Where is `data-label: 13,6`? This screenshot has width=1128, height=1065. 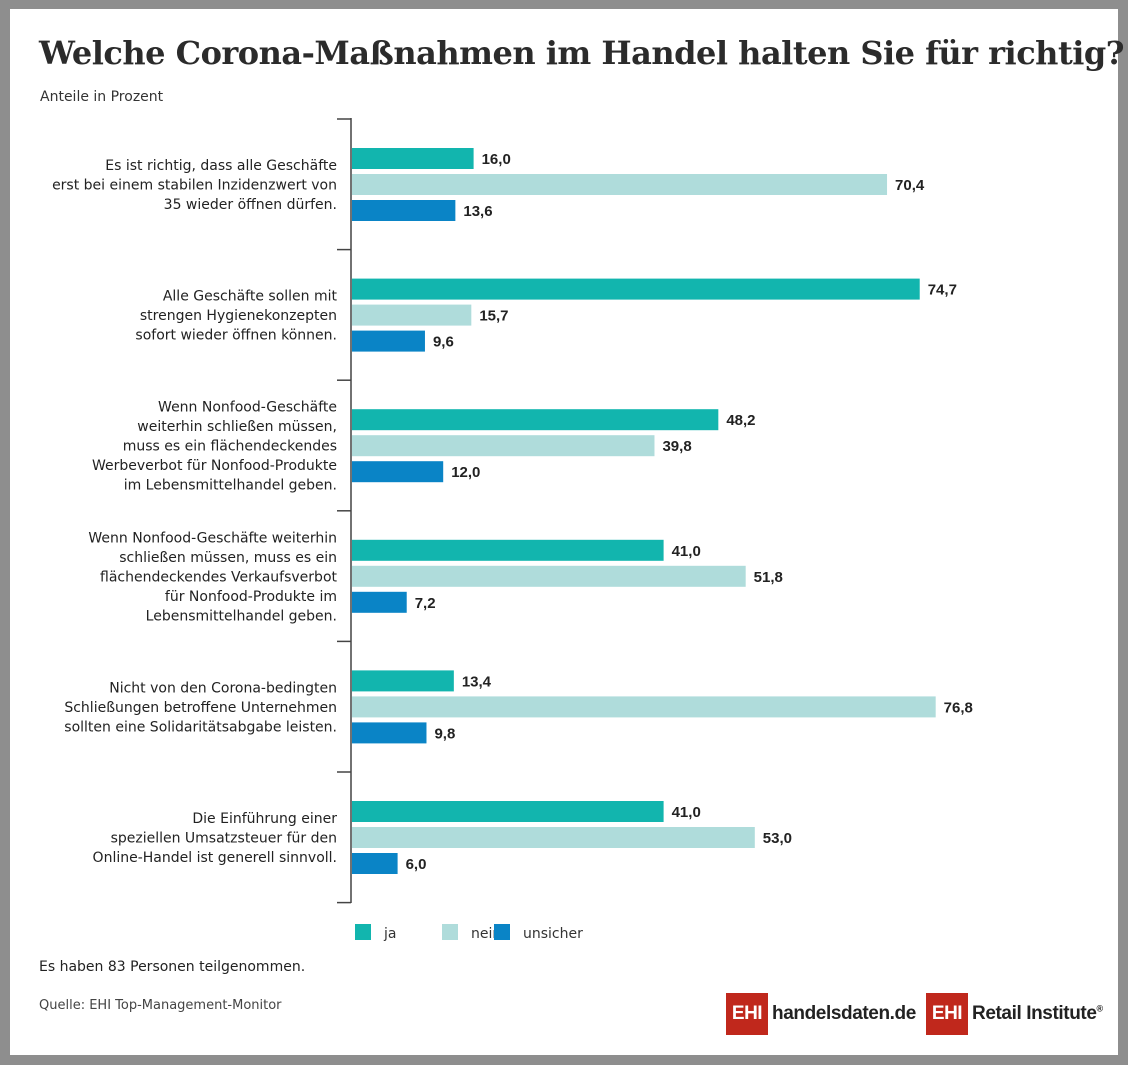
data-label: 13,6 is located at coordinates (477, 211).